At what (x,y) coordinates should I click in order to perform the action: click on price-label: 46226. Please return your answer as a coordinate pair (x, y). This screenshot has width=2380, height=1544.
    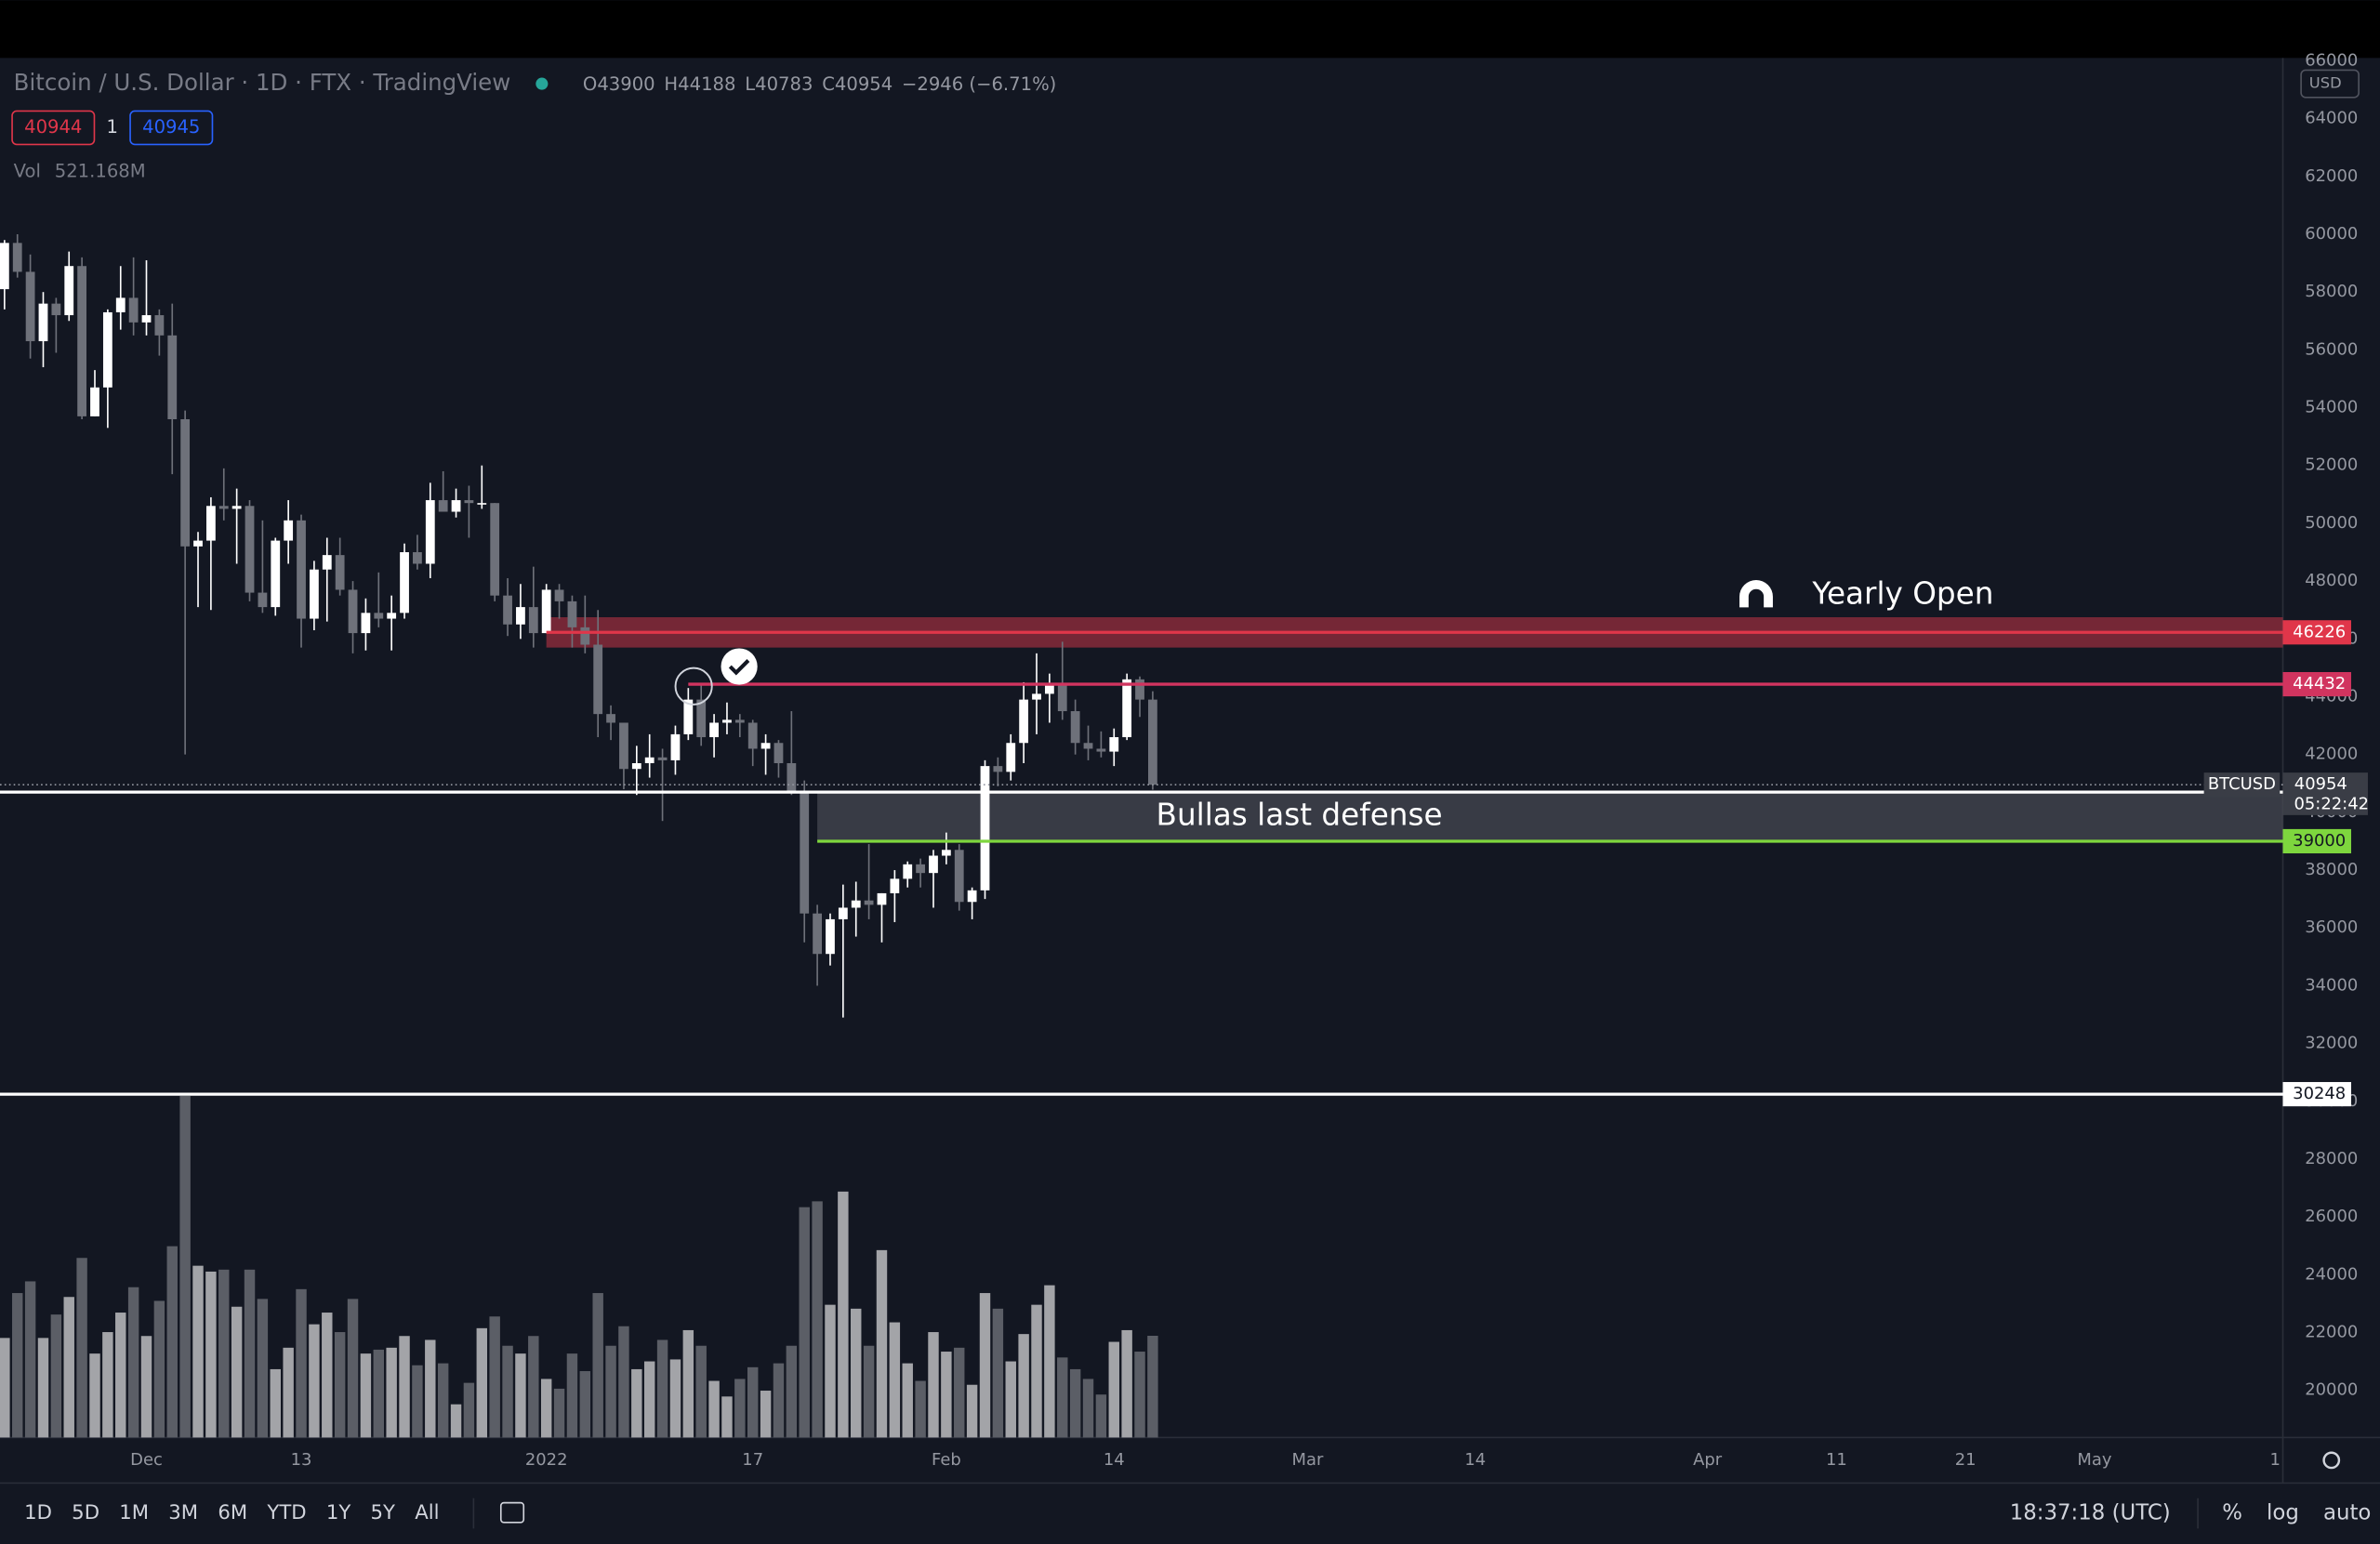
    Looking at the image, I should click on (2319, 631).